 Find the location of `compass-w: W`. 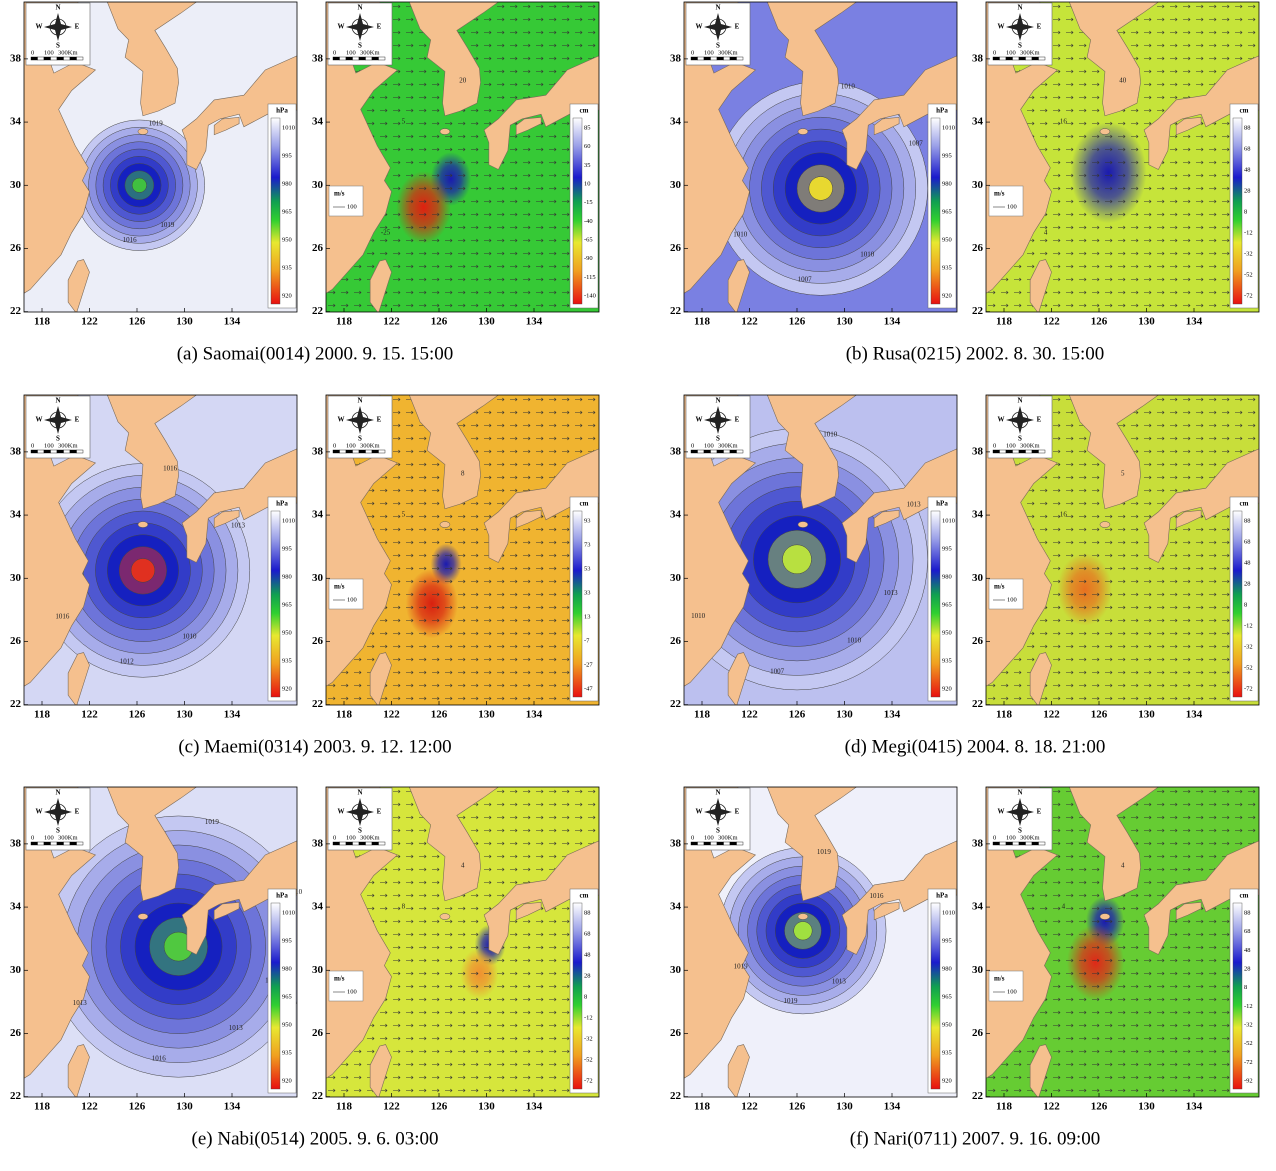

compass-w: W is located at coordinates (39, 812).